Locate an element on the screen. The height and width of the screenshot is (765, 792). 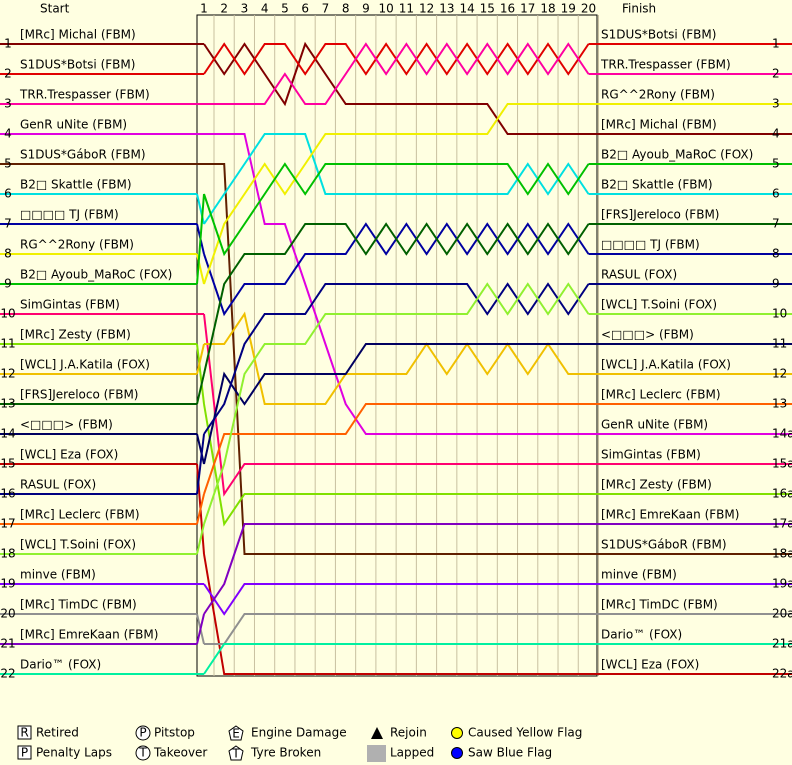
finish-position: 1 is located at coordinates (776, 44).